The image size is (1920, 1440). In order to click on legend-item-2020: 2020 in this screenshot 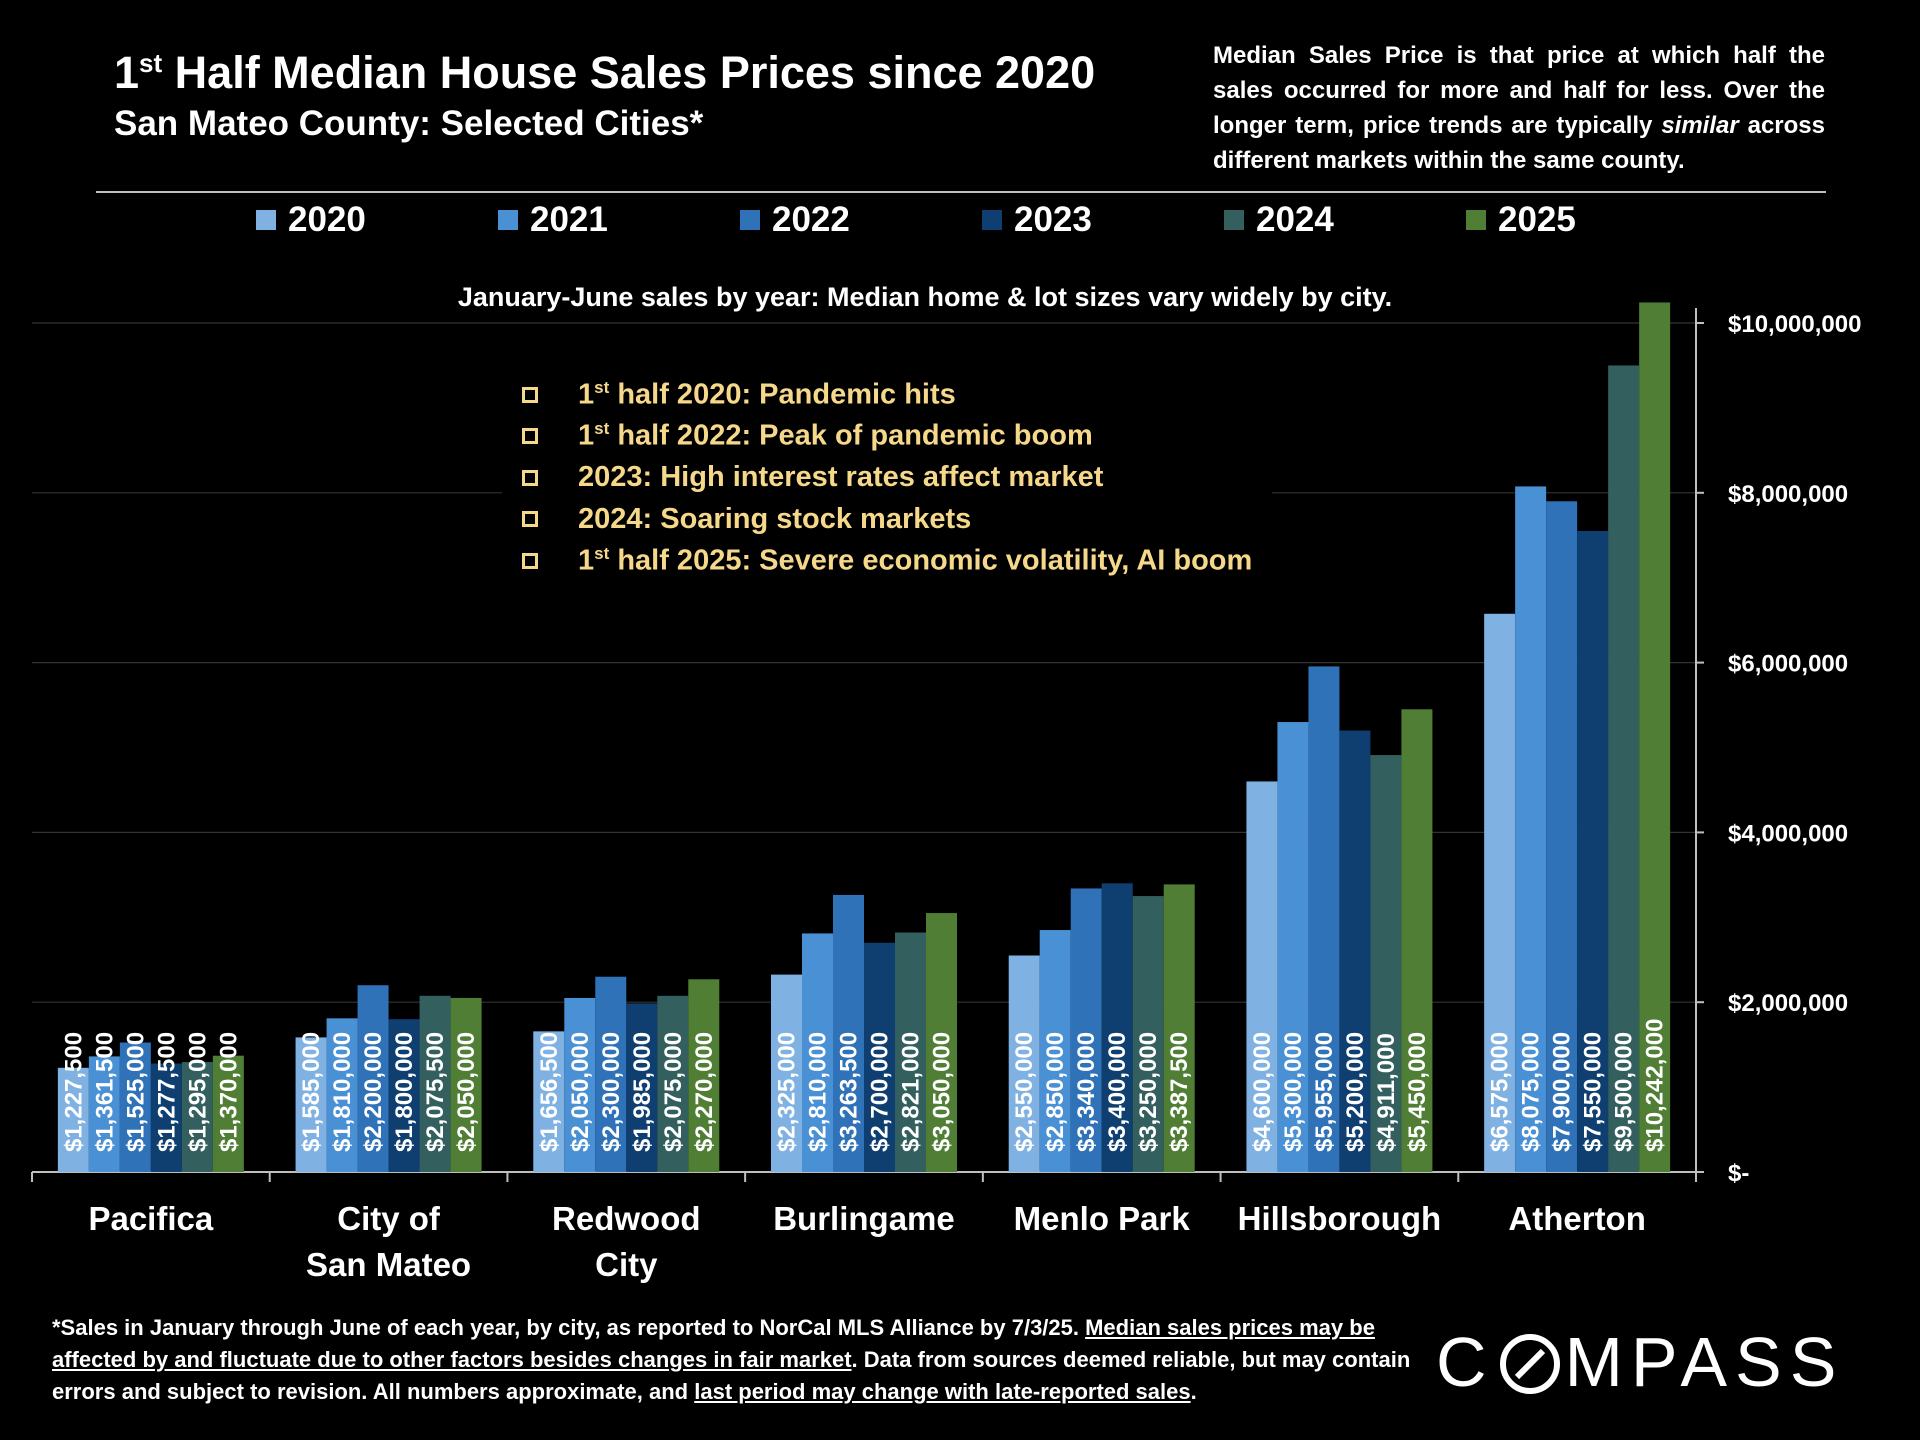, I will do `click(311, 220)`.